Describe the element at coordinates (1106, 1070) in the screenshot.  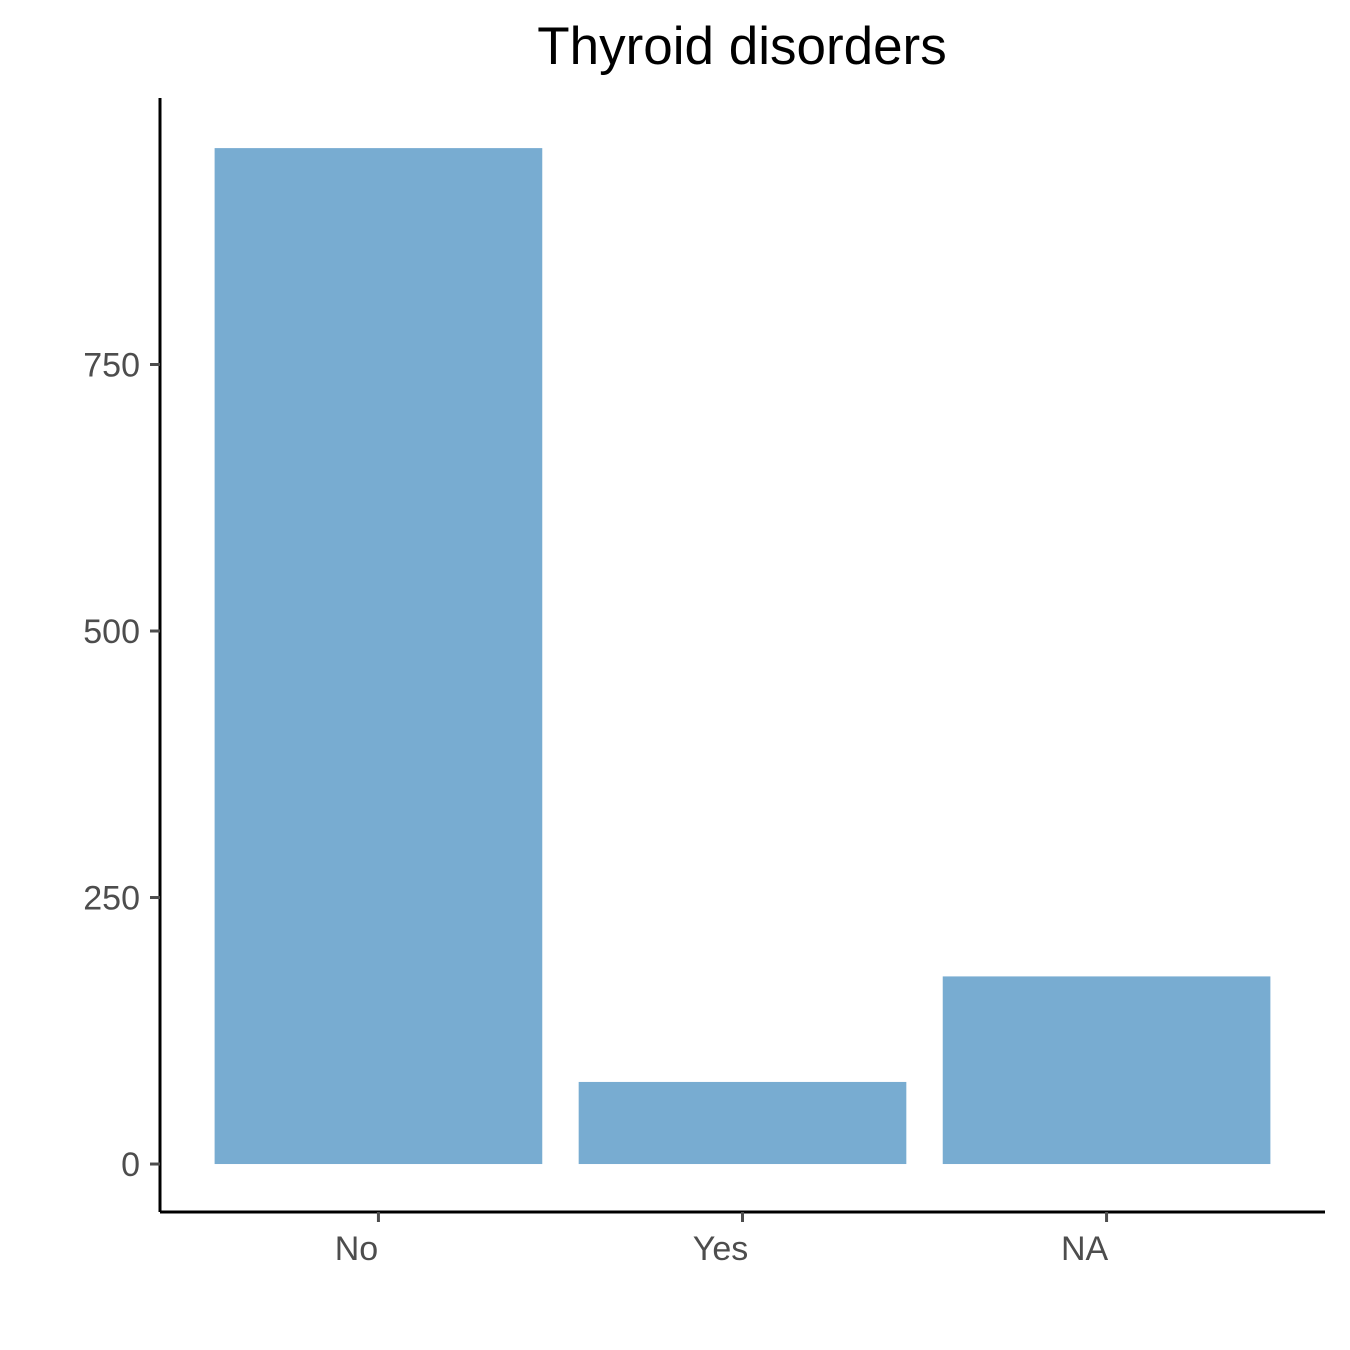
I see `bar-na` at that location.